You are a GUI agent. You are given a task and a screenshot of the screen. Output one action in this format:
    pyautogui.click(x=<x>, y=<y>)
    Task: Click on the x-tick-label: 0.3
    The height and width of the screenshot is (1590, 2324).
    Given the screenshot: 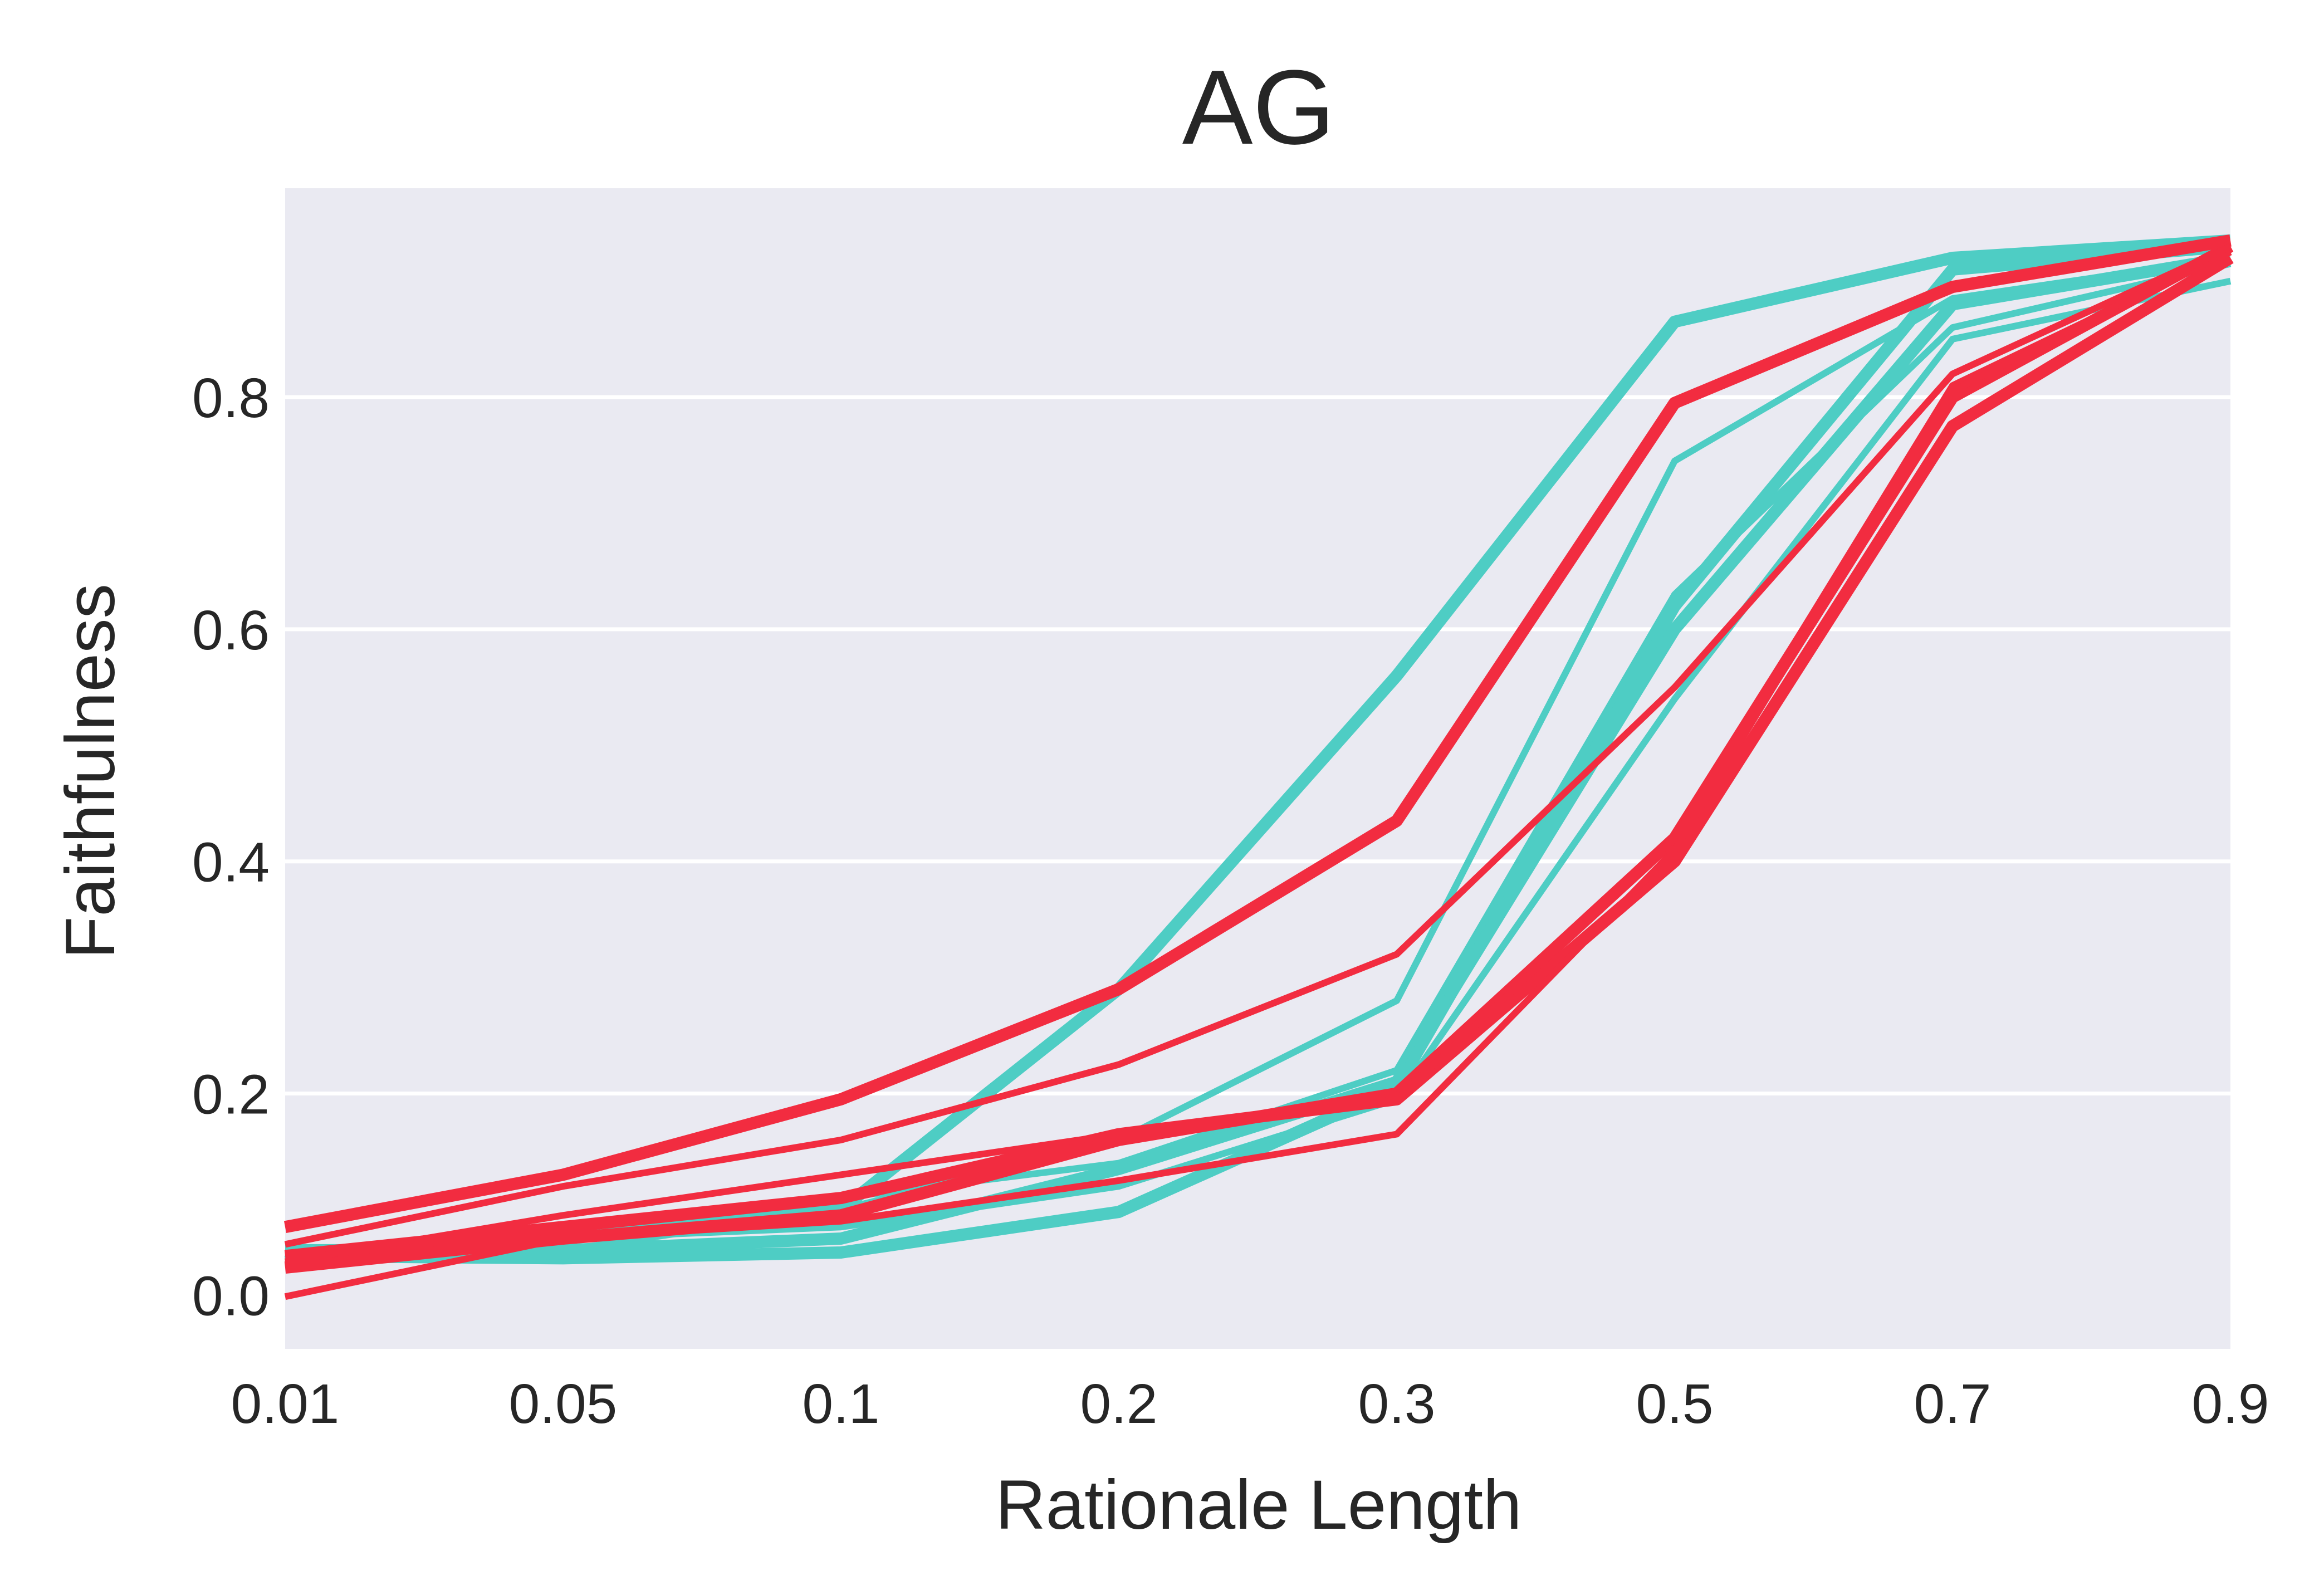 What is the action you would take?
    pyautogui.click(x=1397, y=1404)
    